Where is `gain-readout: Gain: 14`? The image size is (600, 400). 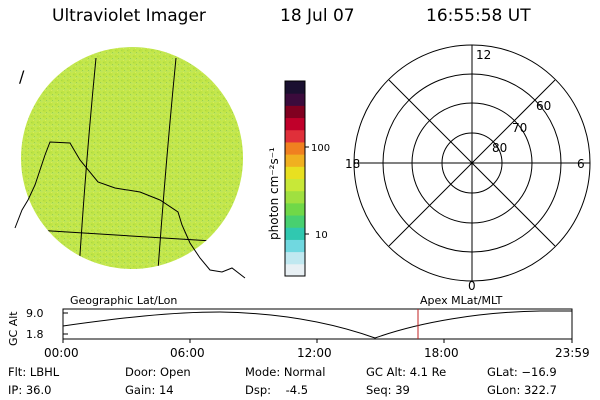 gain-readout: Gain: 14 is located at coordinates (149, 390).